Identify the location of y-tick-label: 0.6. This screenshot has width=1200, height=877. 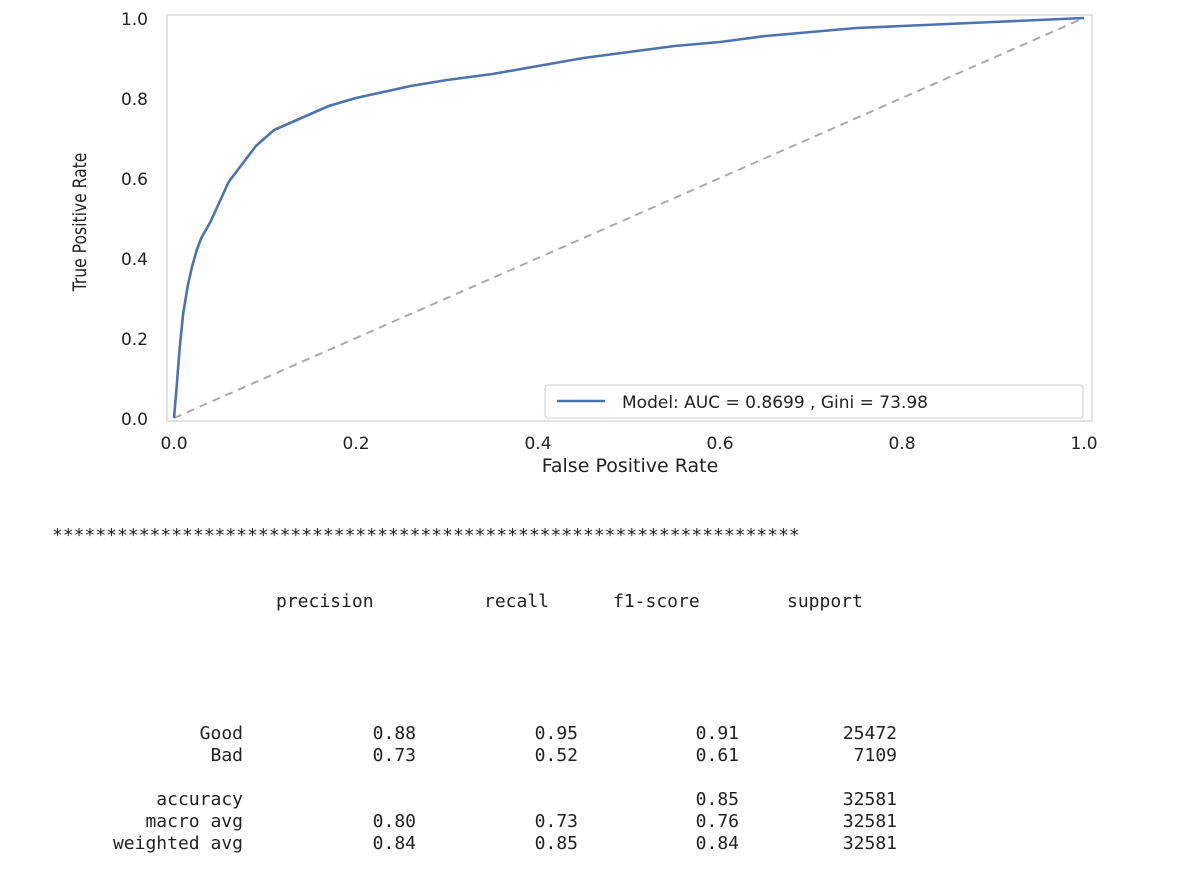
(134, 180).